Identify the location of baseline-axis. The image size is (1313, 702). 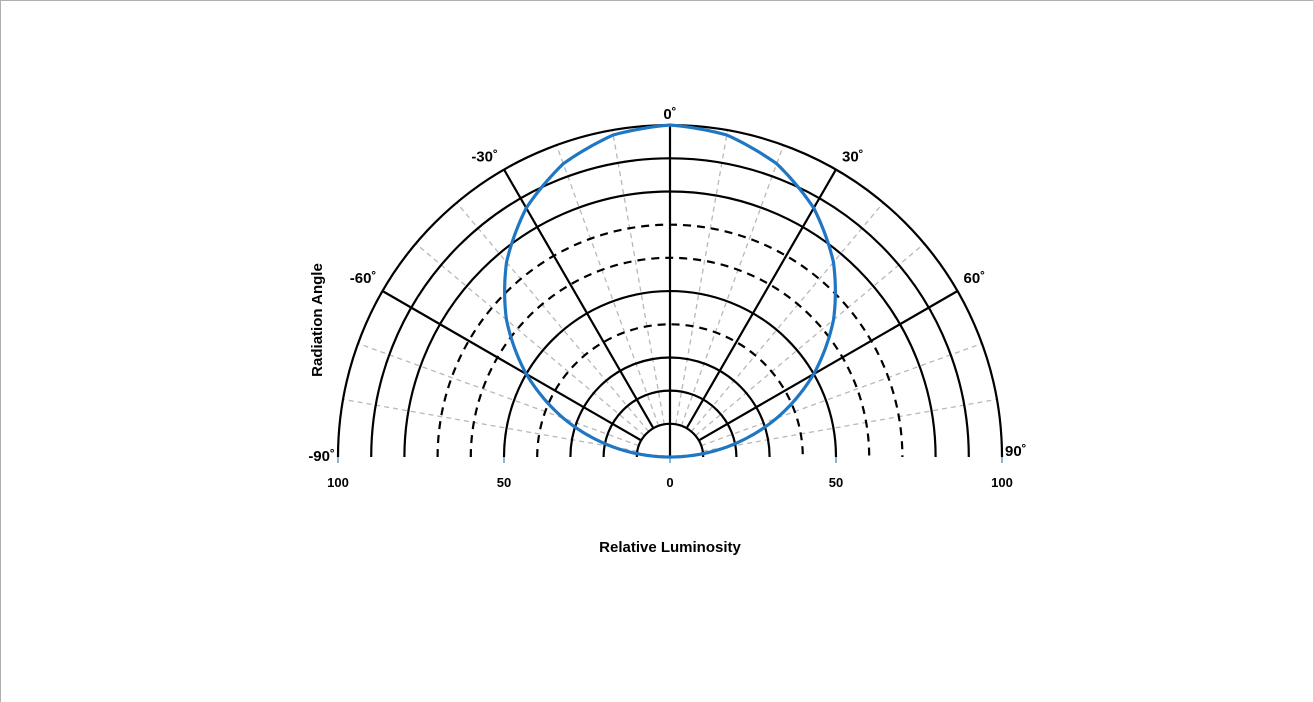
(670, 459).